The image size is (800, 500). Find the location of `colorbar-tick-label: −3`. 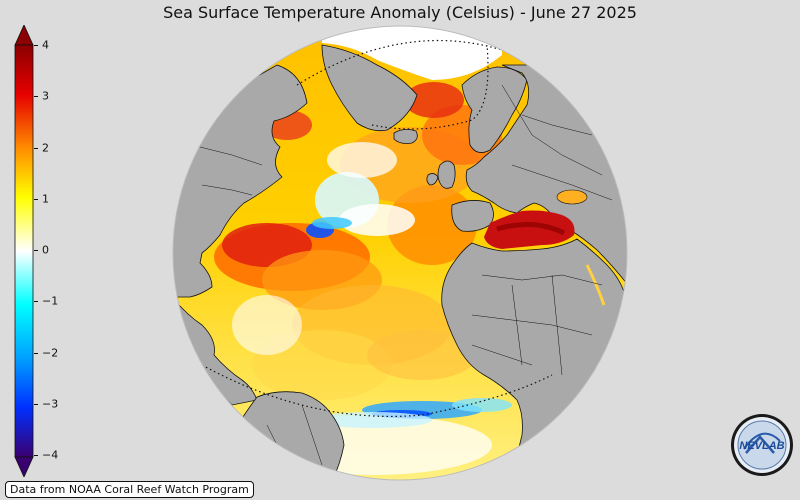

colorbar-tick-label: −3 is located at coordinates (50, 404).